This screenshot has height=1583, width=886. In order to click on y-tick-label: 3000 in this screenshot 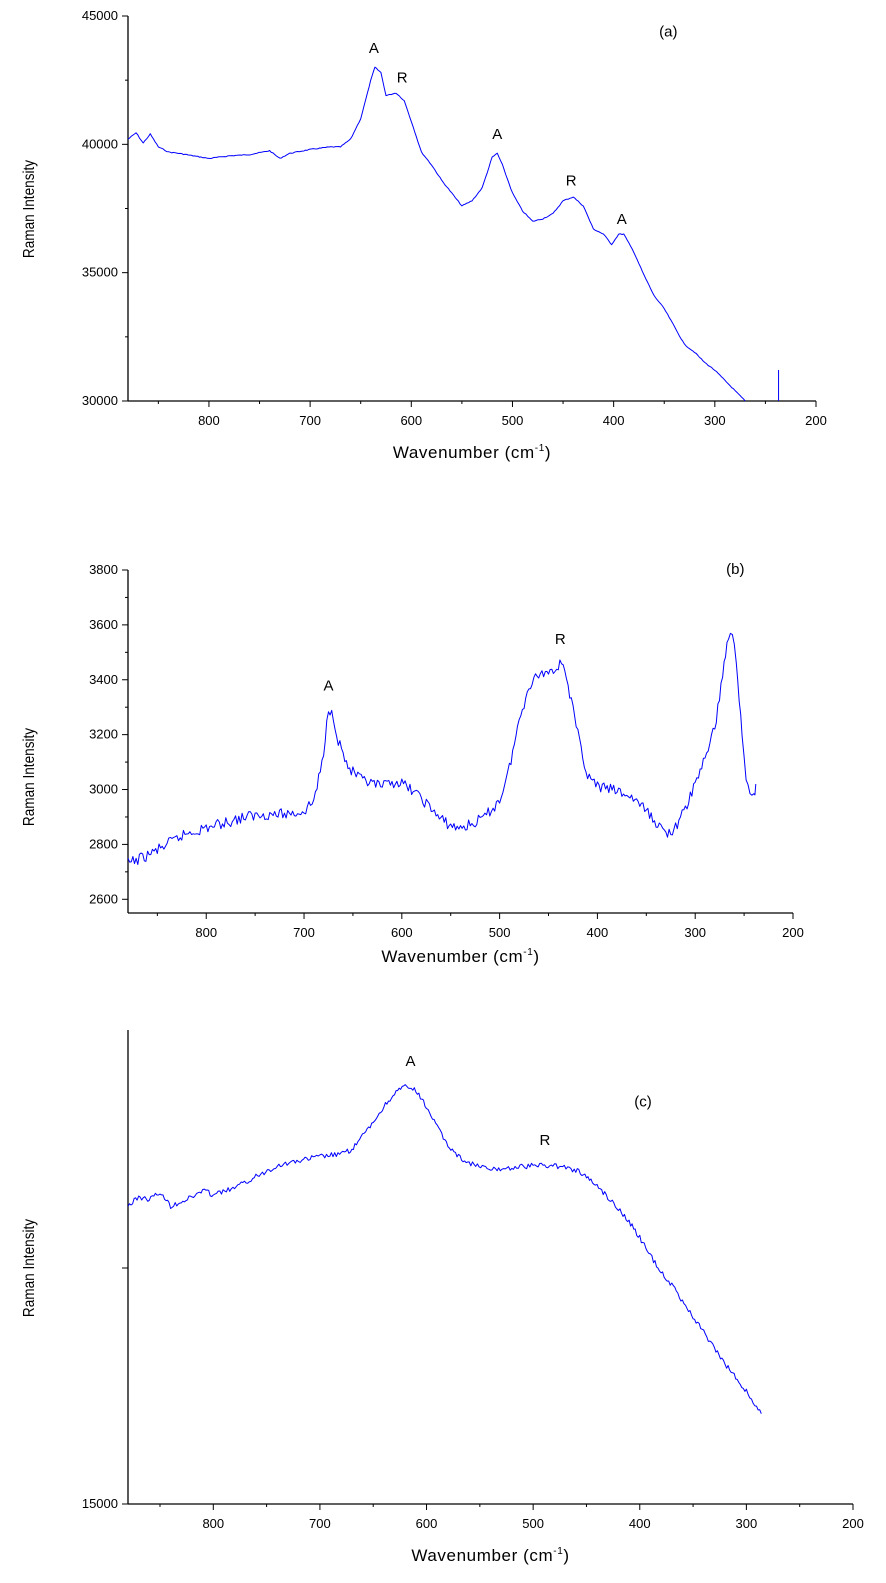, I will do `click(103, 789)`.